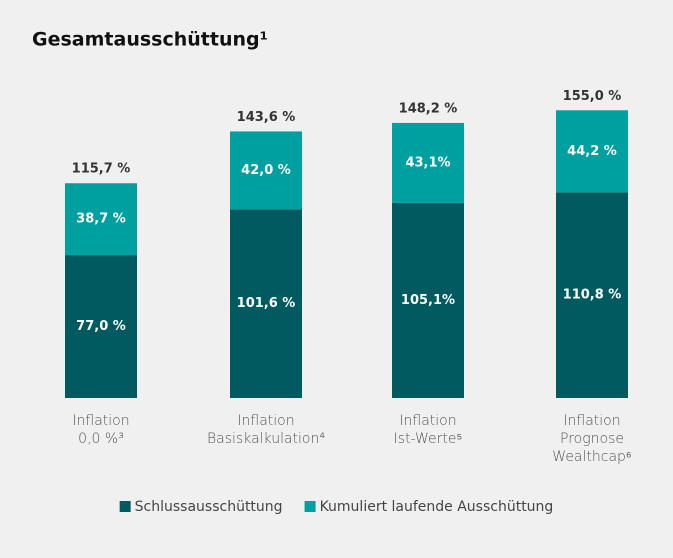 Image resolution: width=673 pixels, height=558 pixels. Describe the element at coordinates (266, 117) in the screenshot. I see `total-label: 143,6 %` at that location.